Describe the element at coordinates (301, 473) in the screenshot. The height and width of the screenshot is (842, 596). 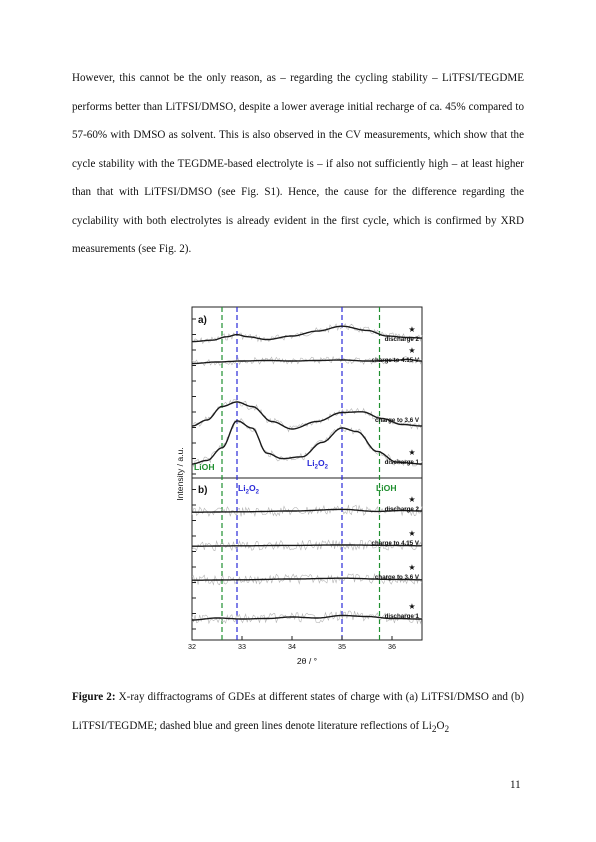
I see `reference-lines` at that location.